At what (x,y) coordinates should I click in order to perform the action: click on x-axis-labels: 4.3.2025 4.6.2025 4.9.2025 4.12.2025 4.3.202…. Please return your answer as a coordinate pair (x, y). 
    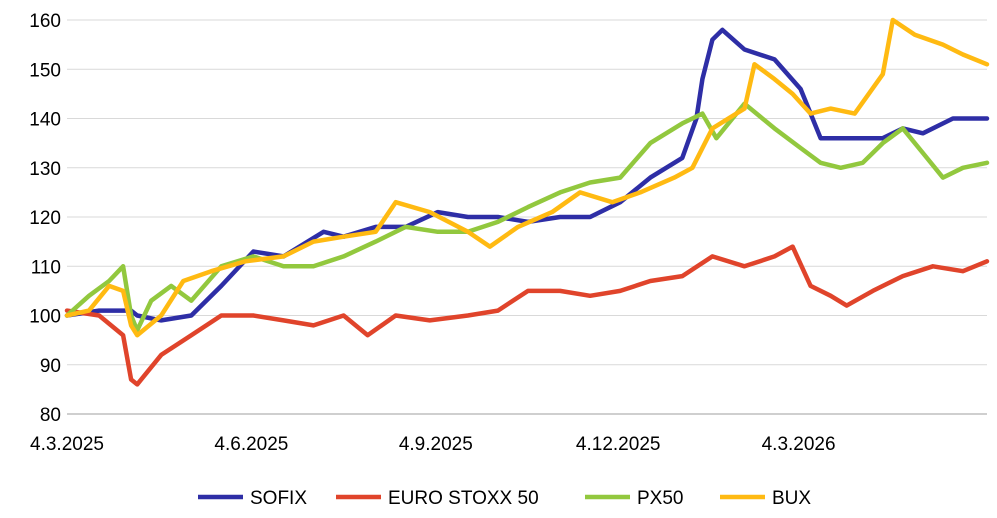
    Looking at the image, I should click on (433, 444).